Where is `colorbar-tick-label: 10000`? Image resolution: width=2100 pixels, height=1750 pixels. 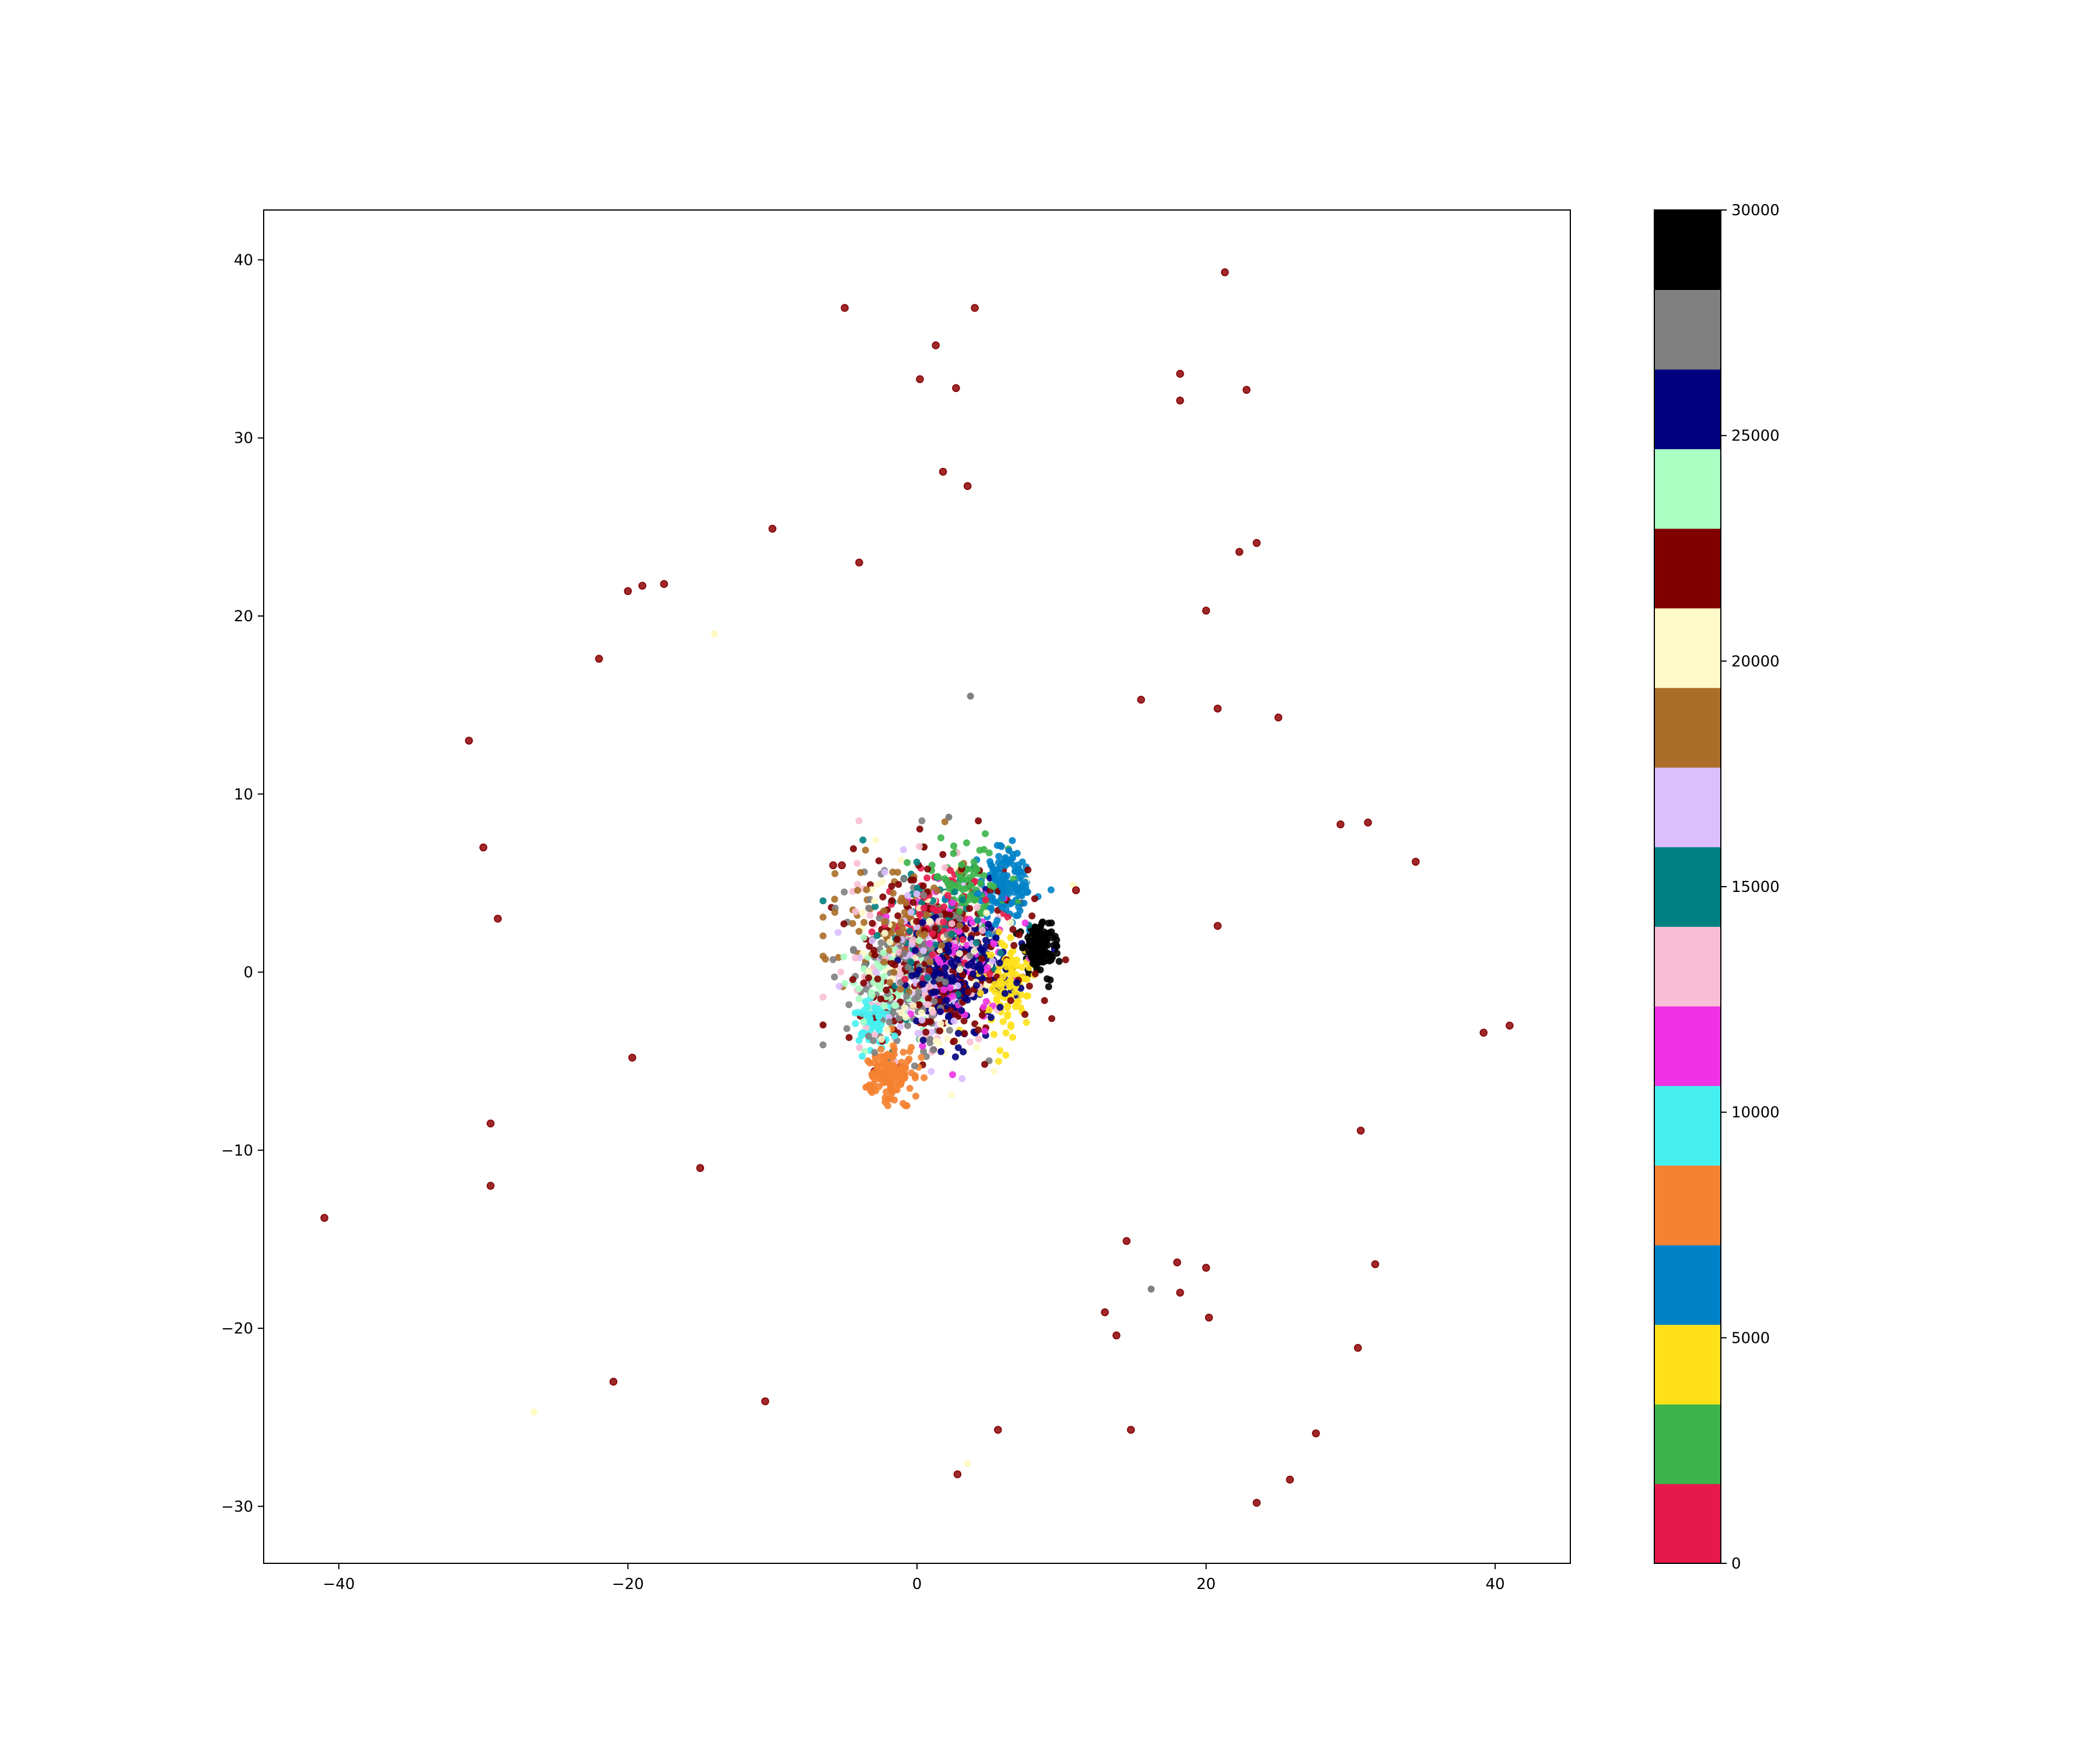
colorbar-tick-label: 10000 is located at coordinates (1755, 1113).